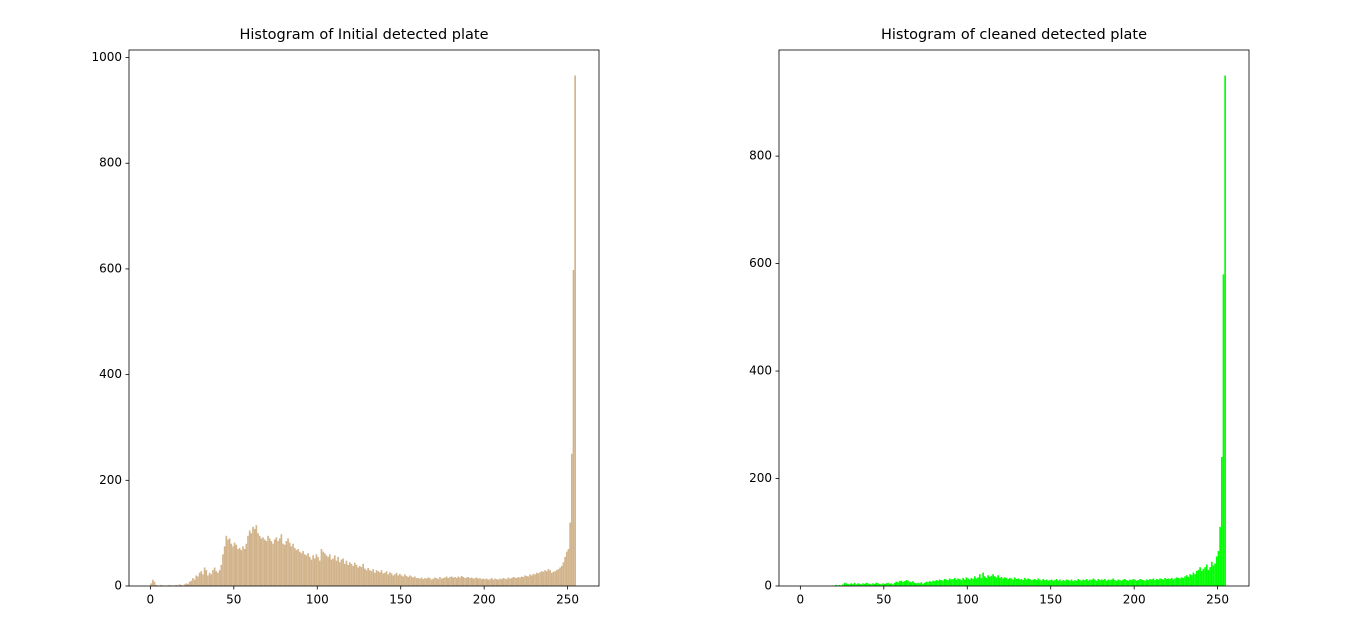 The height and width of the screenshot is (637, 1366). I want to click on y-tick-label: 200, so click(760, 478).